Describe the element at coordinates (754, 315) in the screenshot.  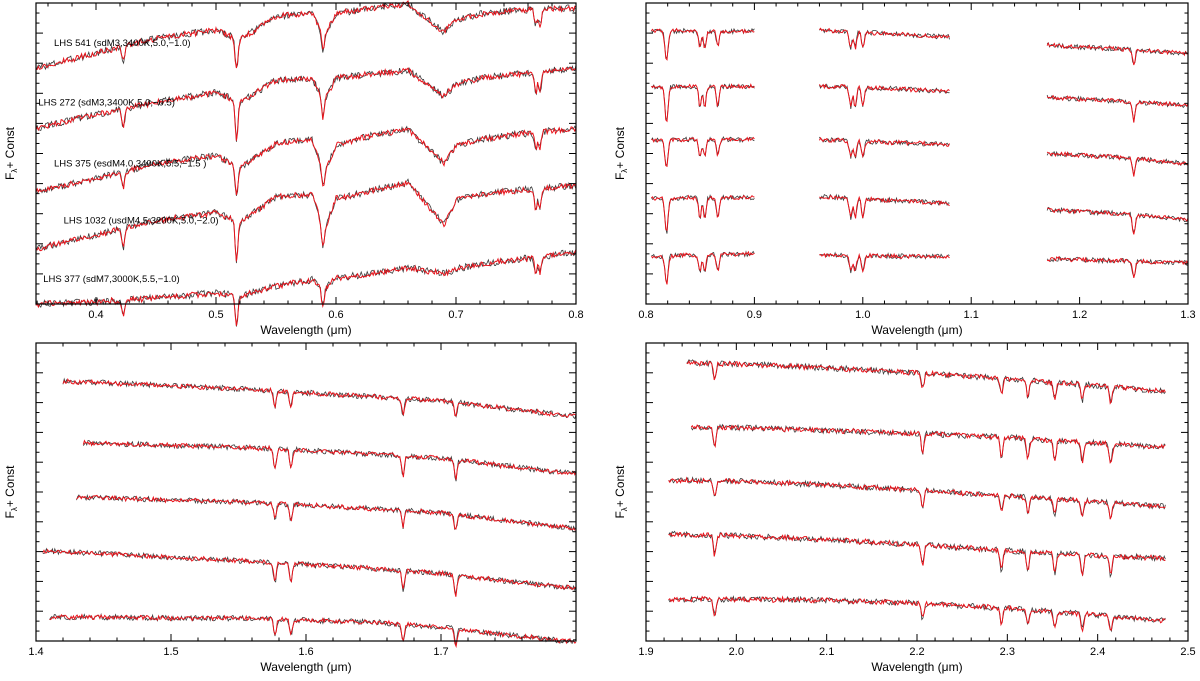
I see `x-tick-label: 0.9` at that location.